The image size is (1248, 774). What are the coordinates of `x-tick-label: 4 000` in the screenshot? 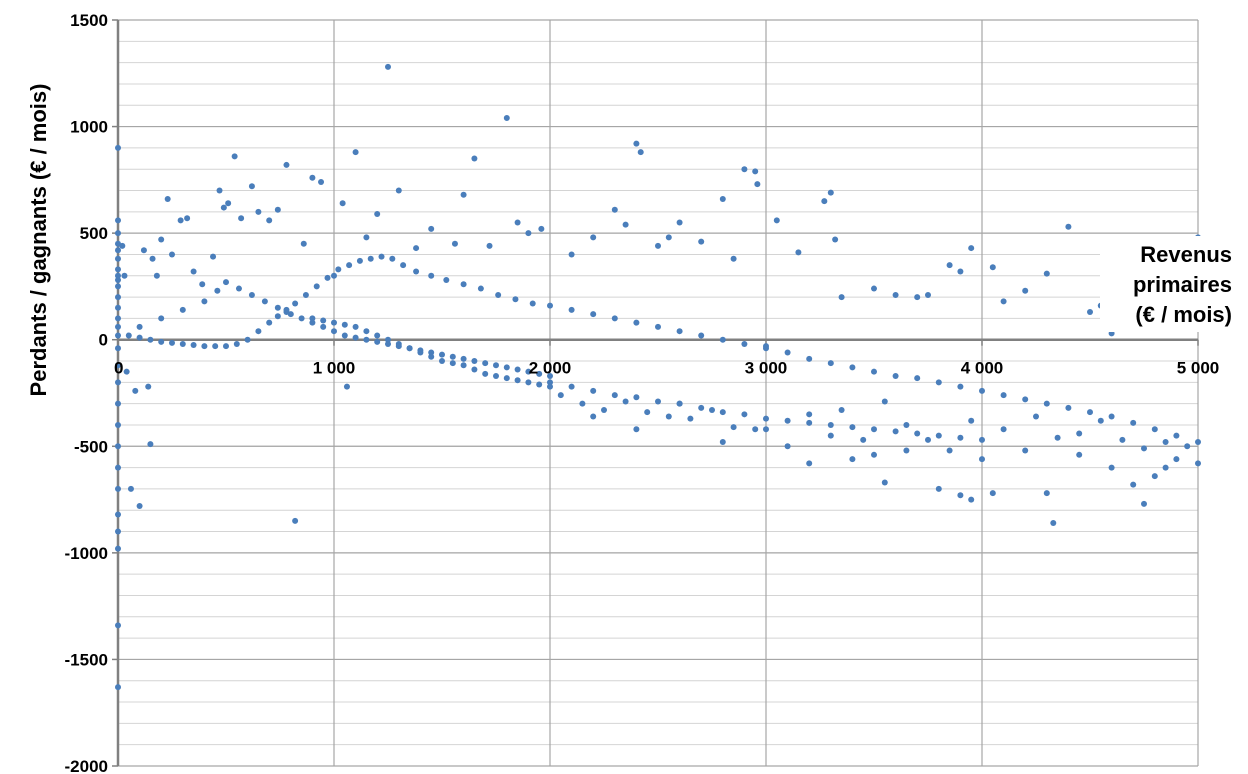 It's located at (982, 368).